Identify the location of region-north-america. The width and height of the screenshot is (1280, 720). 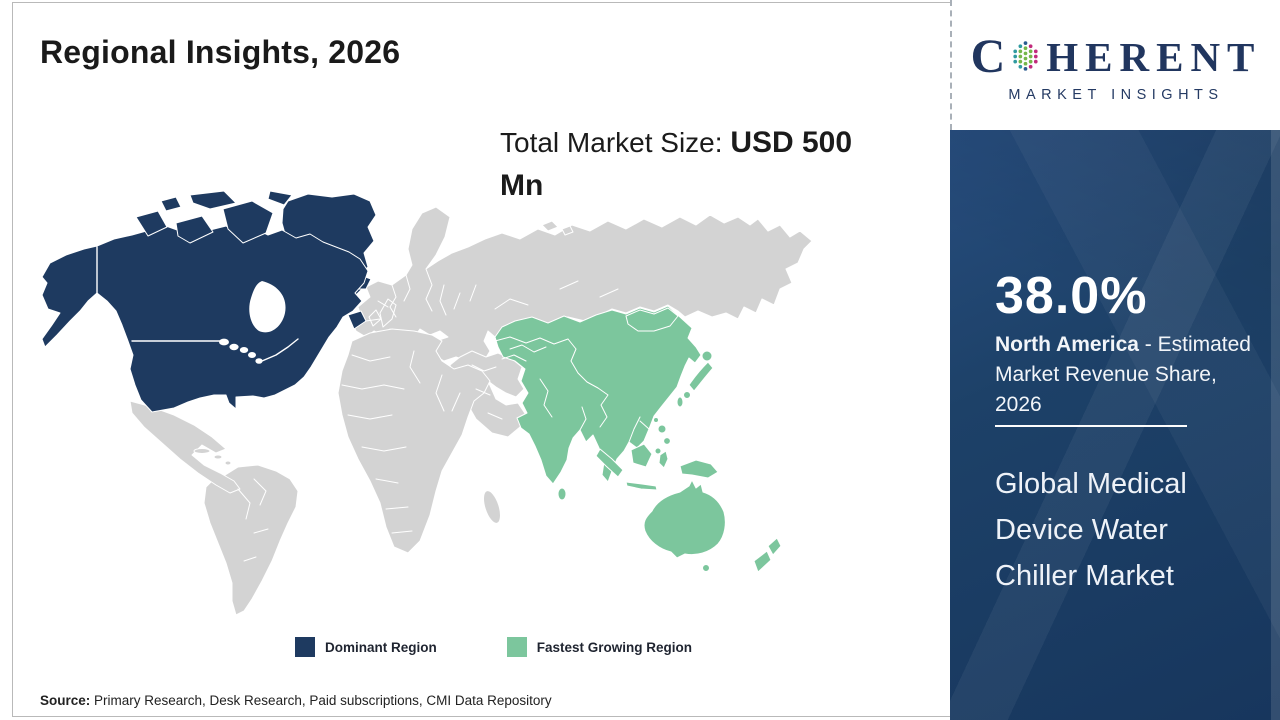
(209, 301).